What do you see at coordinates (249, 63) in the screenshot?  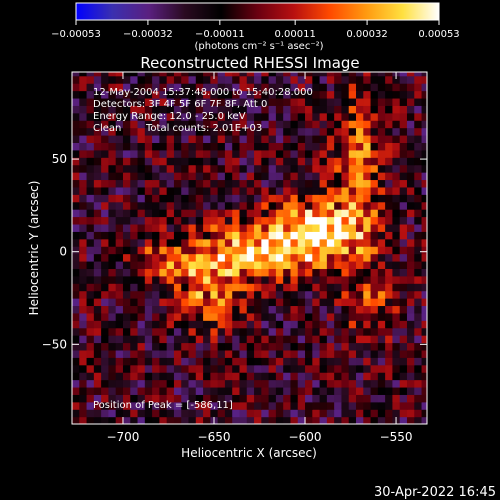 I see `chart-title: Reconstructed RHESSI Image` at bounding box center [249, 63].